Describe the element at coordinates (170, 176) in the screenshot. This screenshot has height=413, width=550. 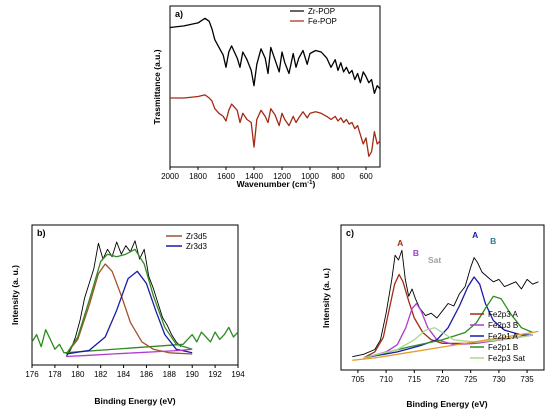
I see `ftir-x-tick-label: 2000` at that location.